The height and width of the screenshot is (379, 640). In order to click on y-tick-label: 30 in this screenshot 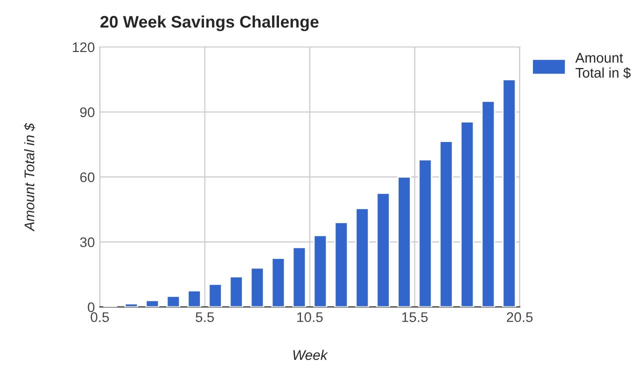, I will do `click(87, 242)`.